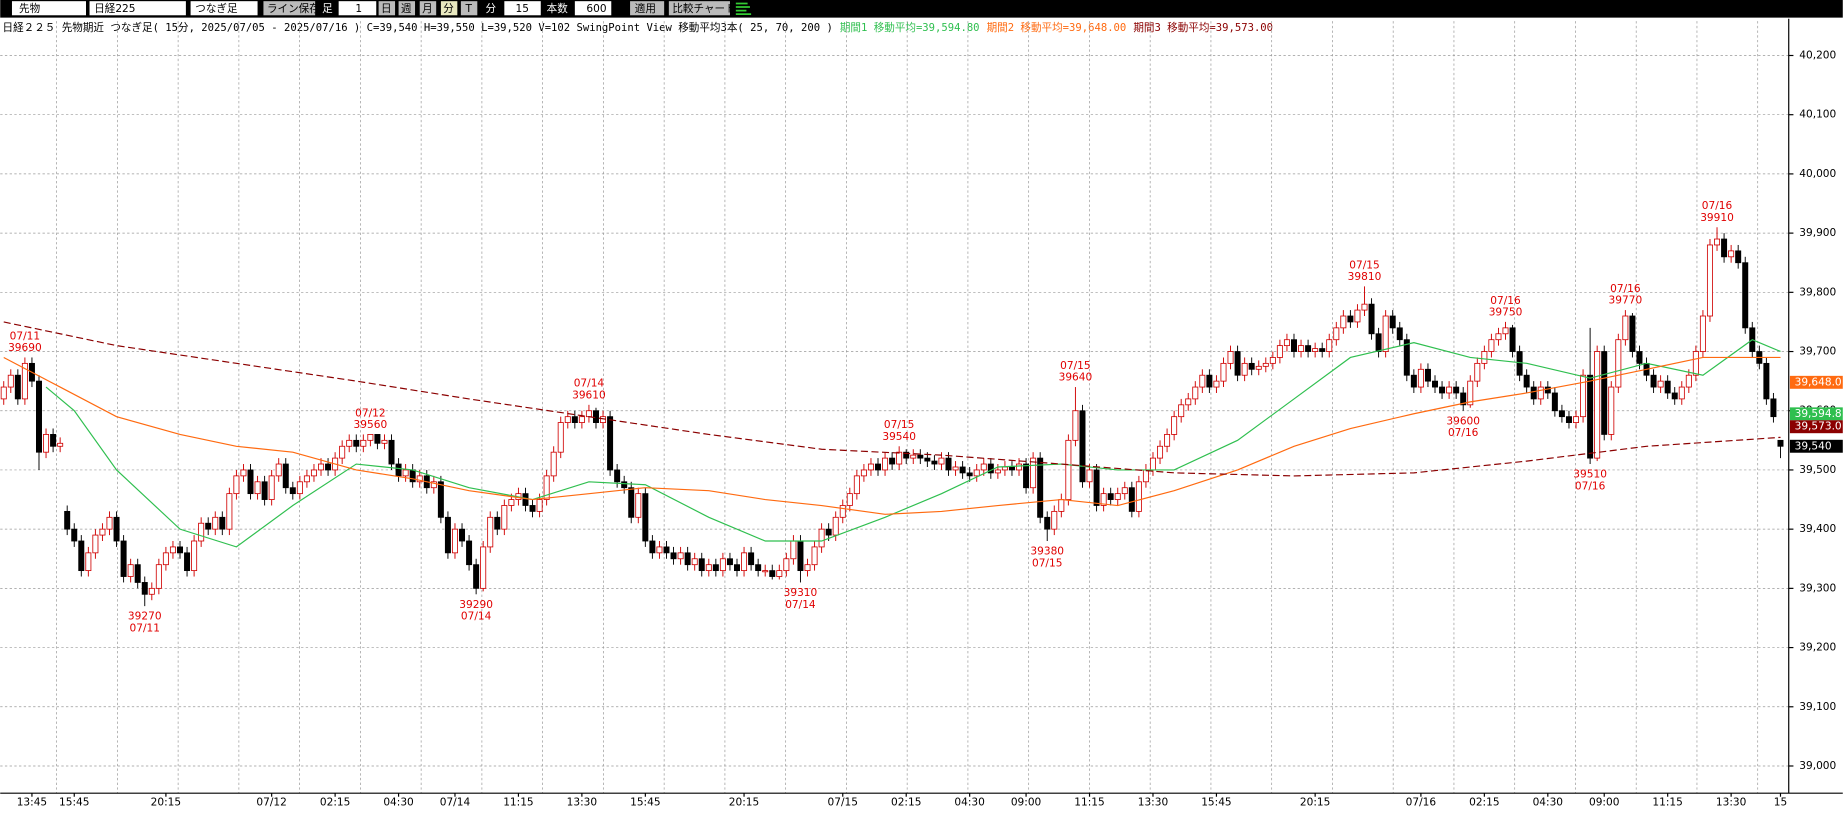  I want to click on apply-button, so click(647, 8).